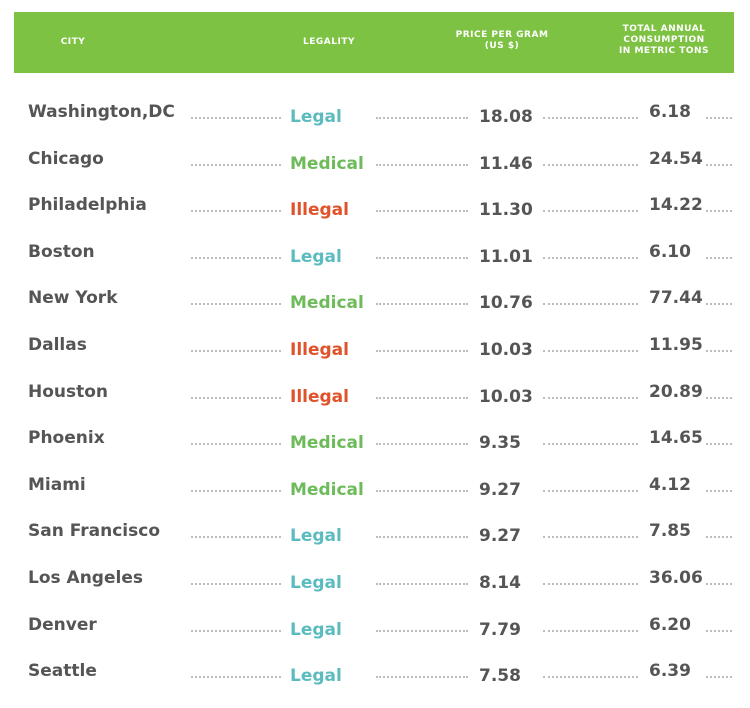 The image size is (750, 708). What do you see at coordinates (506, 256) in the screenshot?
I see `price-per-gram: 11.01` at bounding box center [506, 256].